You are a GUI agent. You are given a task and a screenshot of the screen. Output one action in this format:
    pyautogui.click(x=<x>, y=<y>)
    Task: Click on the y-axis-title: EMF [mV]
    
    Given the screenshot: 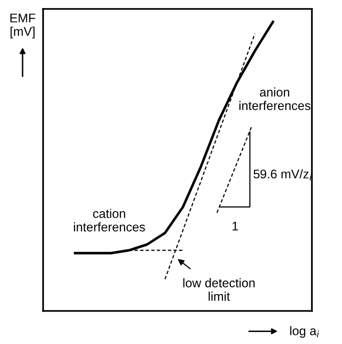 What is the action you would take?
    pyautogui.click(x=23, y=26)
    